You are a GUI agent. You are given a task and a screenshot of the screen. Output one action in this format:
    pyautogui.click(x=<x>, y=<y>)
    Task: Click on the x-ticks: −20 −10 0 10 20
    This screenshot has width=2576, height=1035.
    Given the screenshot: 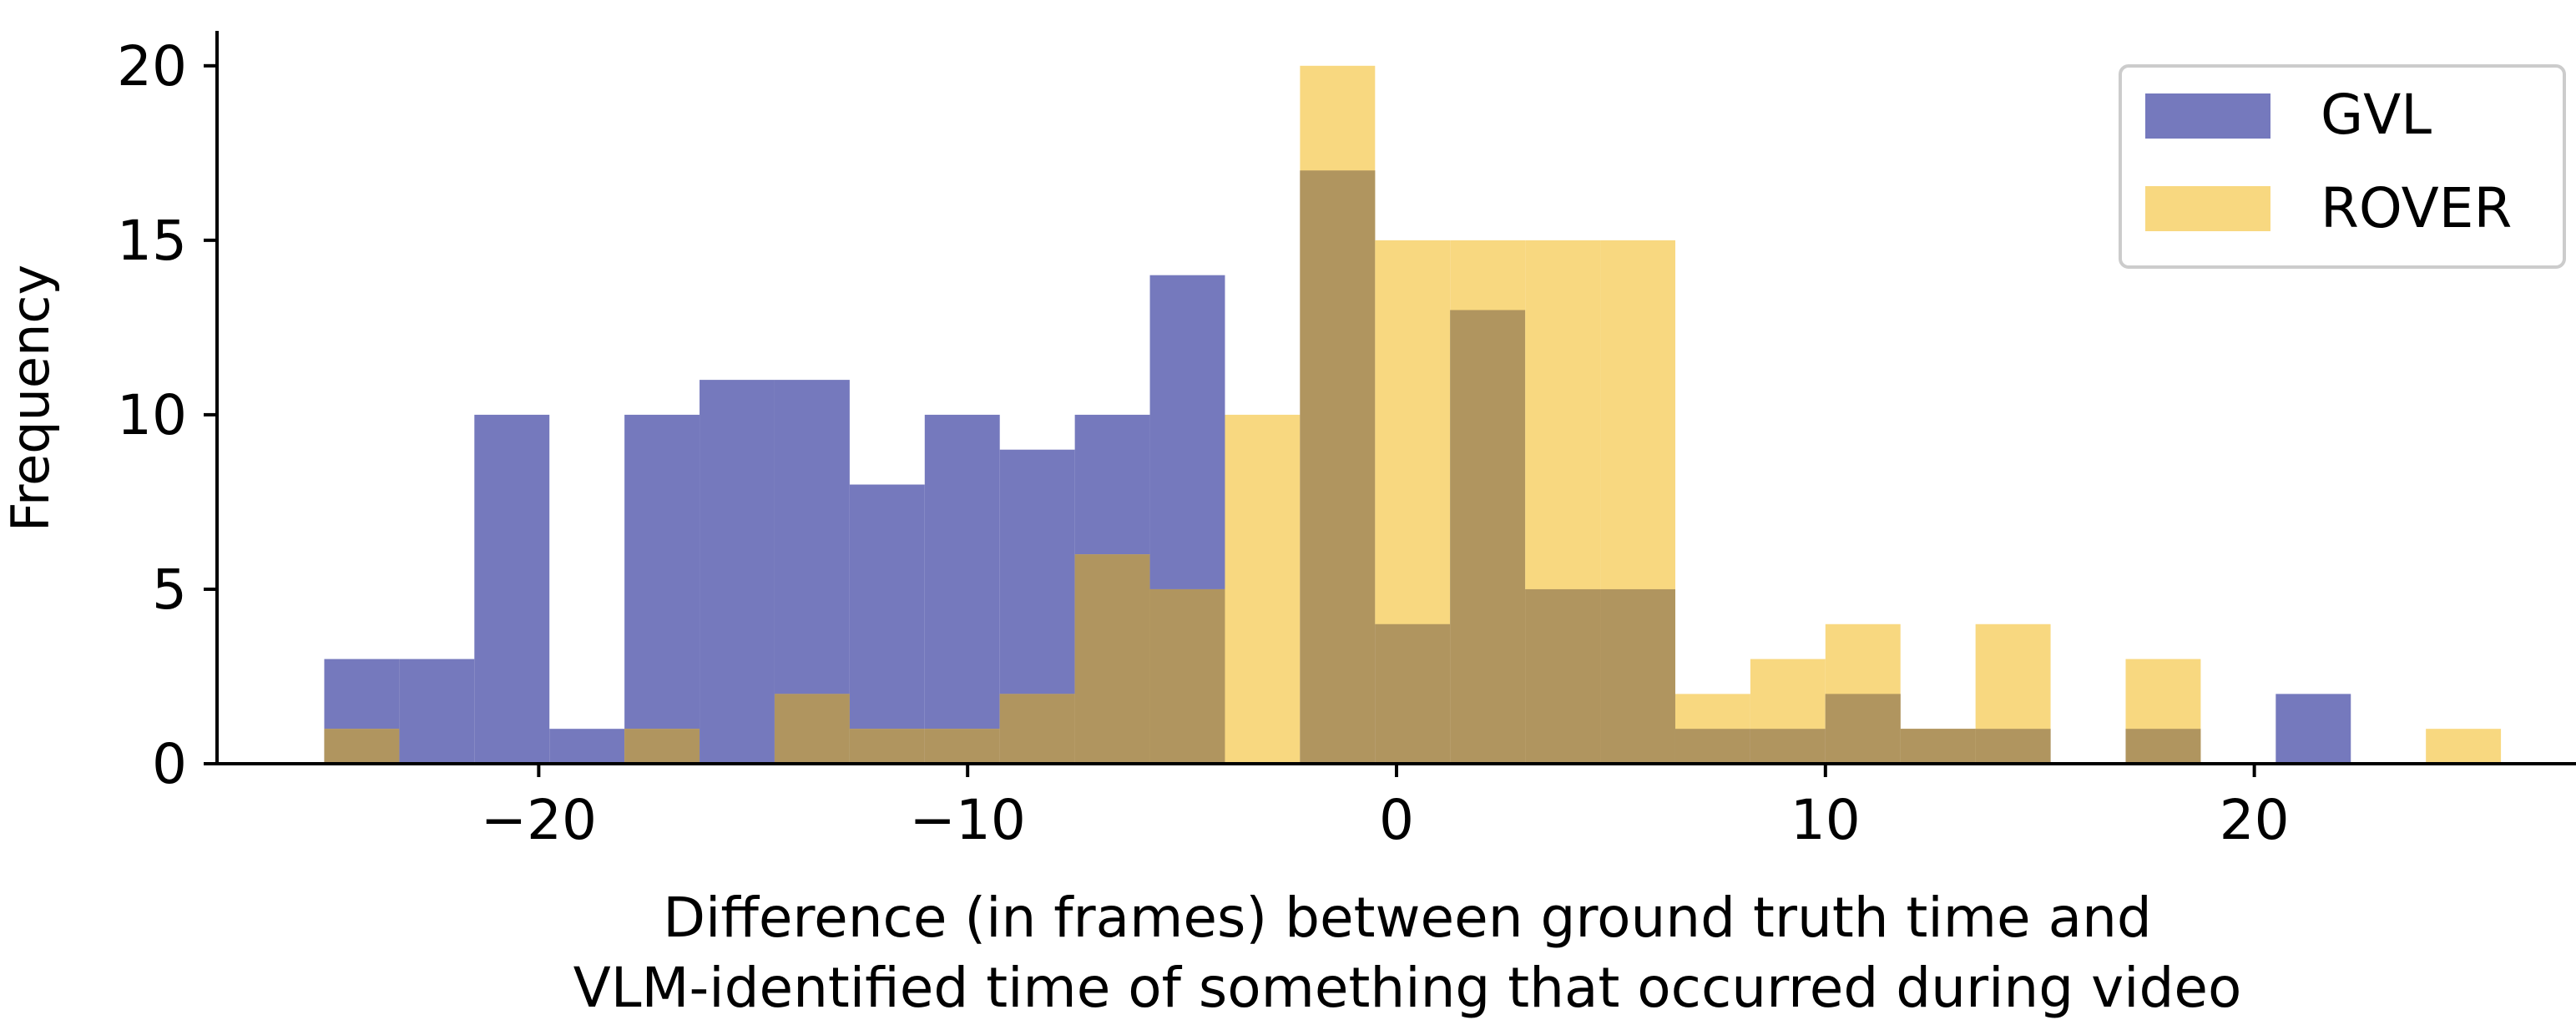 What is the action you would take?
    pyautogui.click(x=1385, y=808)
    